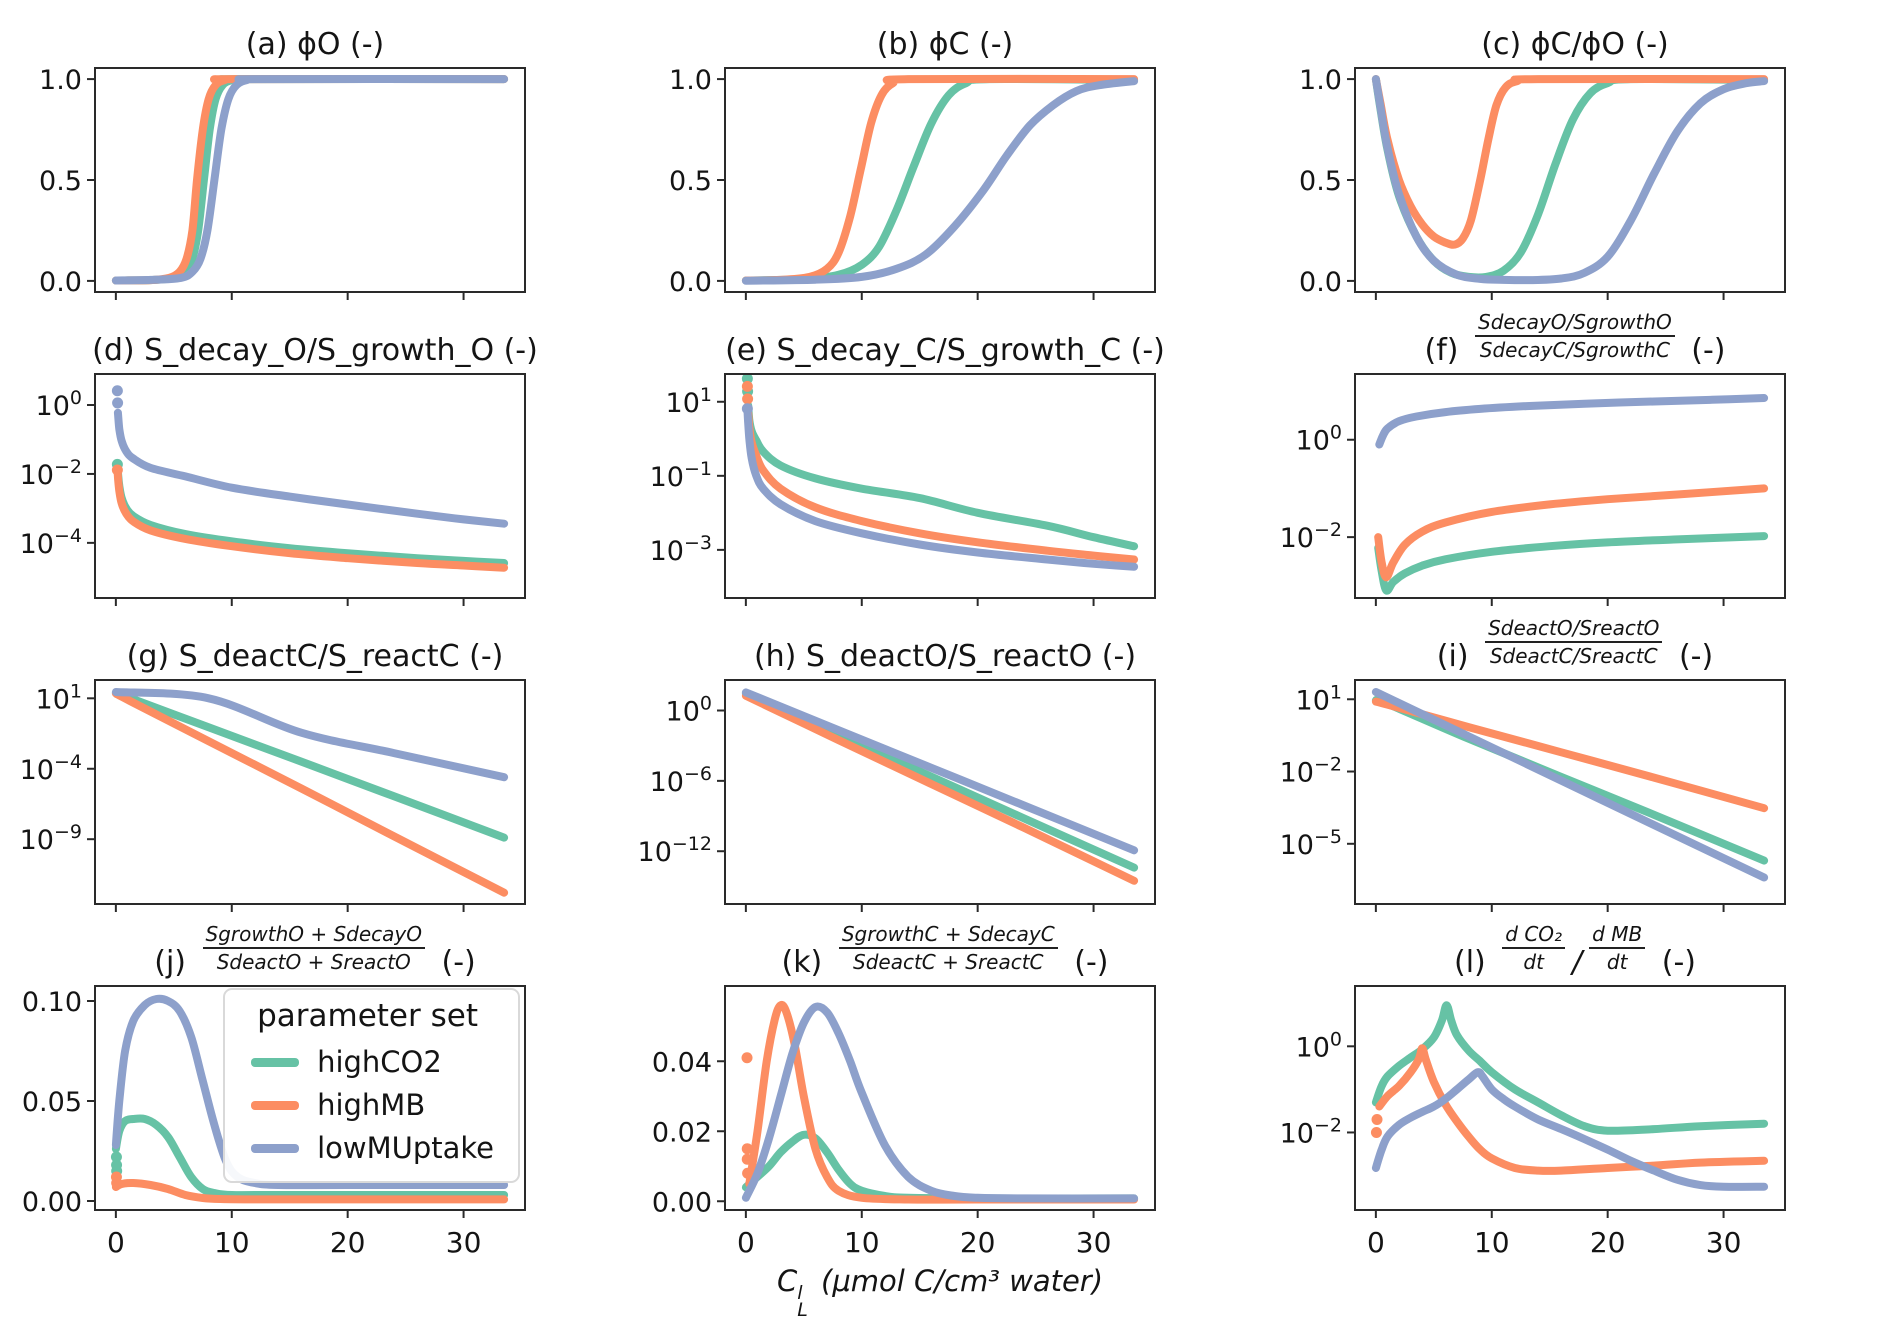 The height and width of the screenshot is (1328, 1892). What do you see at coordinates (904, 1122) in the screenshot?
I see `panel-k-plot: 0.04 0.02 0.00 0 10 20 30` at bounding box center [904, 1122].